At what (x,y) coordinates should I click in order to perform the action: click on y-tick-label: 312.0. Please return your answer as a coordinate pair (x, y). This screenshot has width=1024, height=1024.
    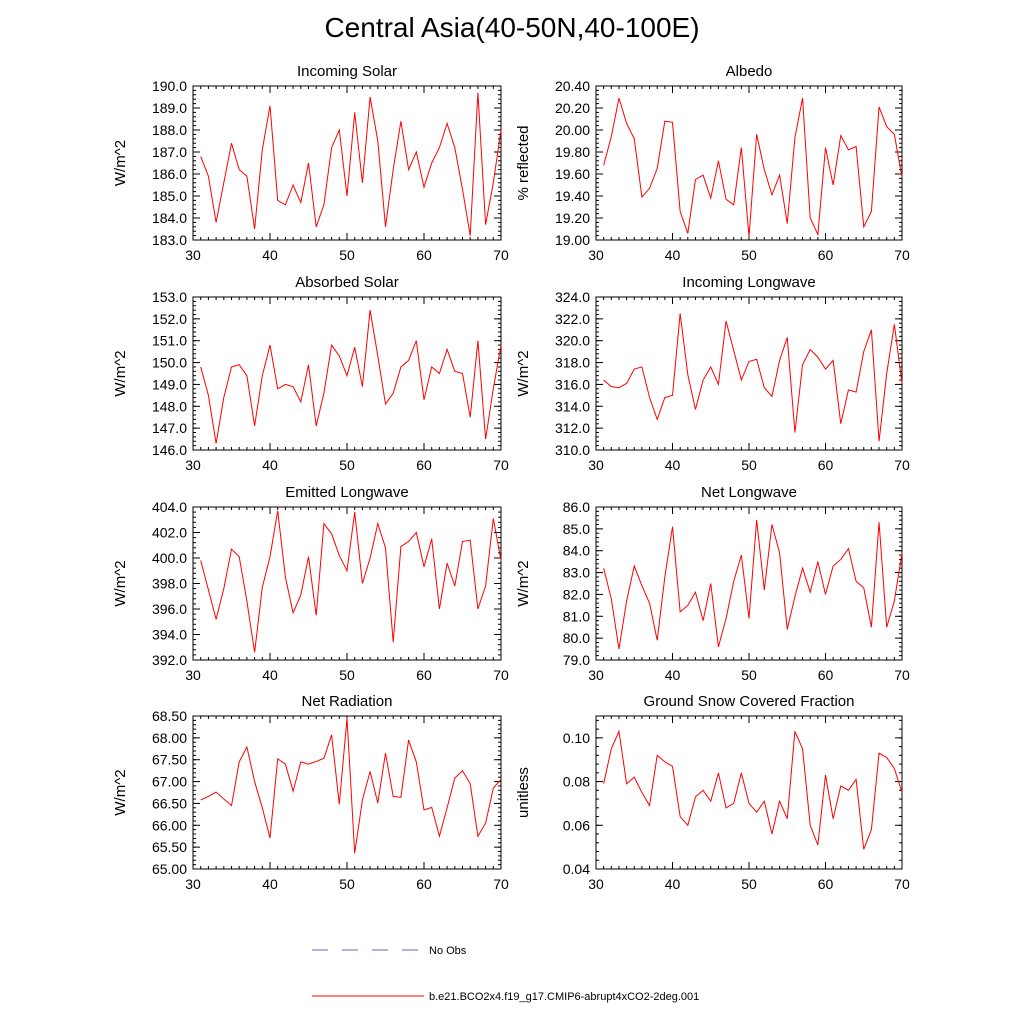
    Looking at the image, I should click on (572, 428).